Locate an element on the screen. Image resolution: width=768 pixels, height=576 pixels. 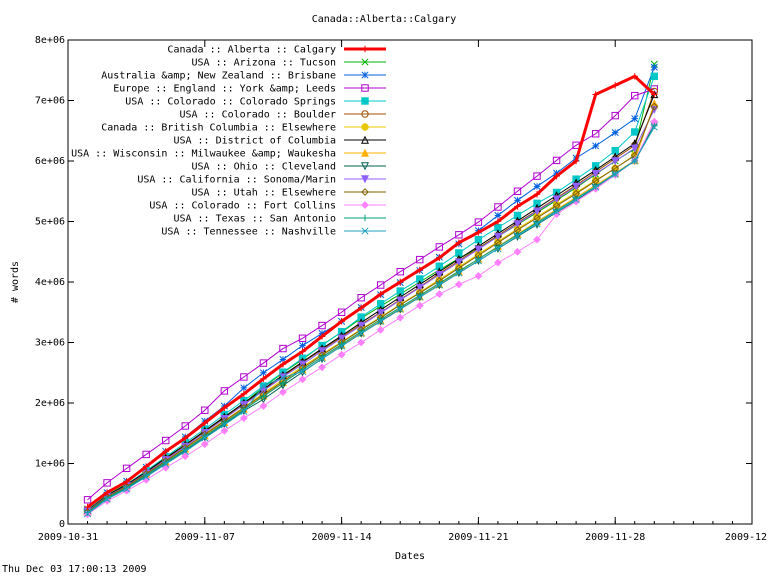
legend-label: USA :: Colorado :: Boulder is located at coordinates (257, 115).